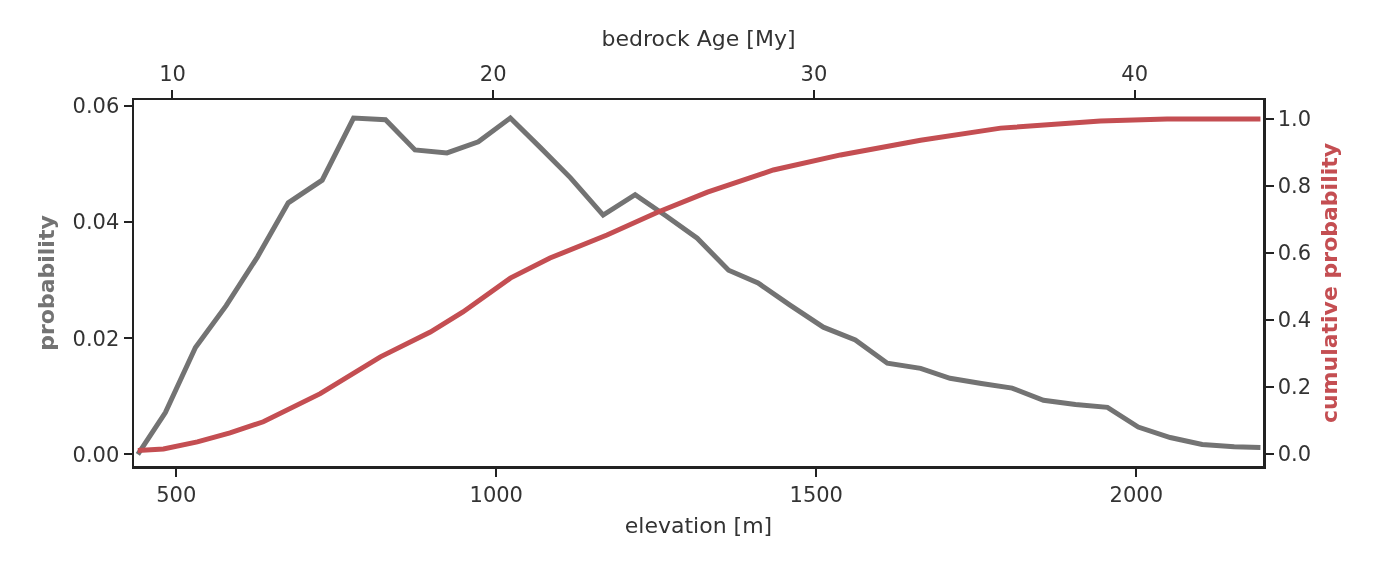  I want to click on x-tick-label: 1500, so click(816, 494).